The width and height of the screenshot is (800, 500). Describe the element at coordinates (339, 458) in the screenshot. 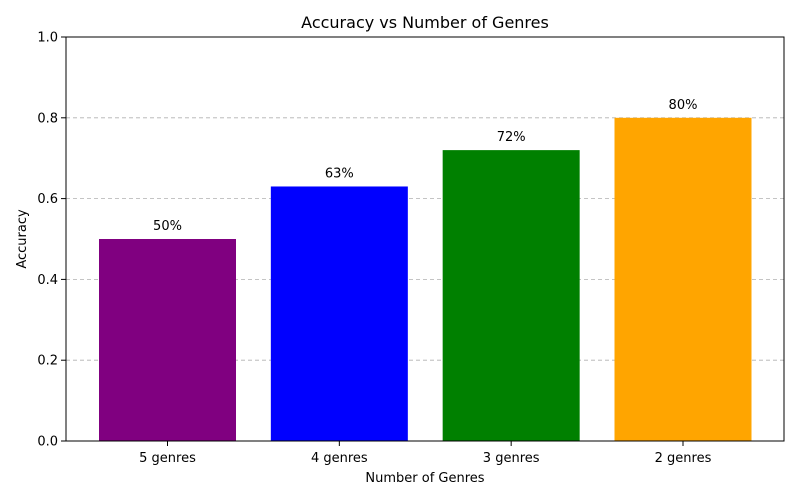

I see `x-tick-label: 4 genres` at that location.